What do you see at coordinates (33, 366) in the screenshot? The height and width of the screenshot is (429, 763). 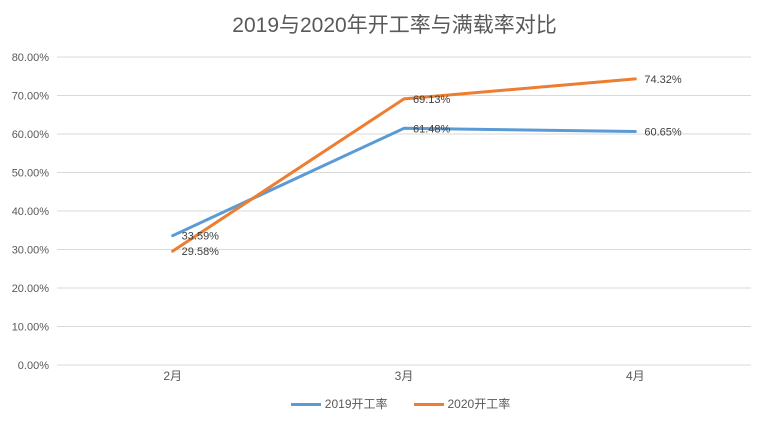 I see `y-axis-tick-label: 0.00%` at bounding box center [33, 366].